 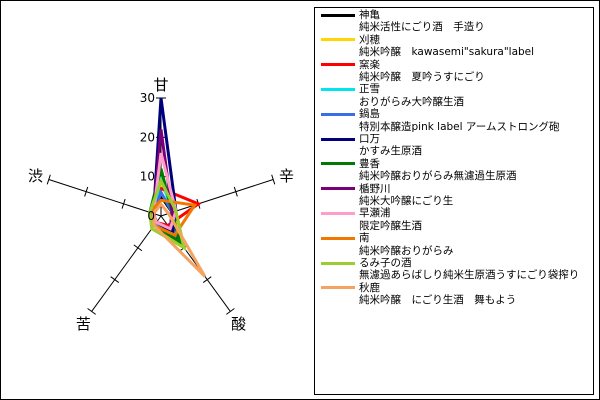 I want to click on radial-tick-label-2: 20, so click(x=147, y=137).